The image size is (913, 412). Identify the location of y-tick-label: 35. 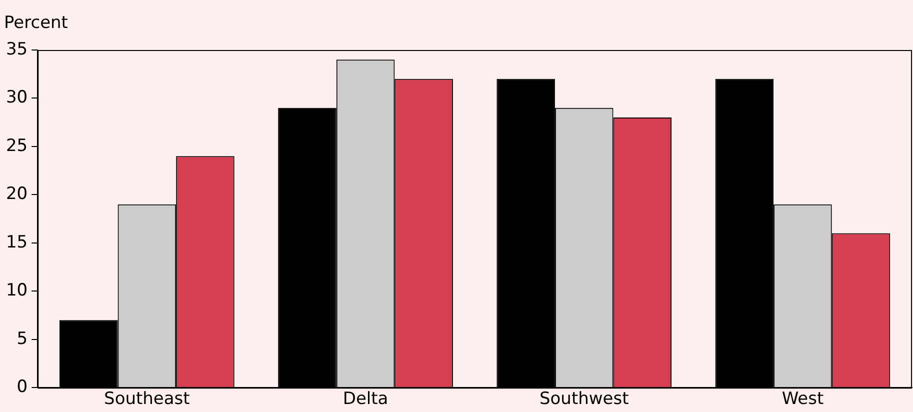
(17, 49).